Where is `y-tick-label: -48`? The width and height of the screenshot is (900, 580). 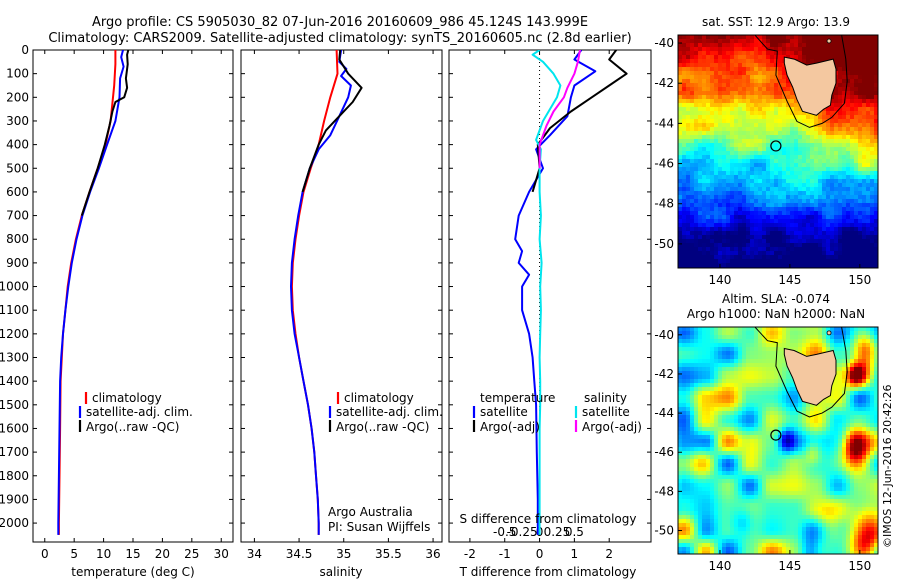 y-tick-label: -48 is located at coordinates (664, 204).